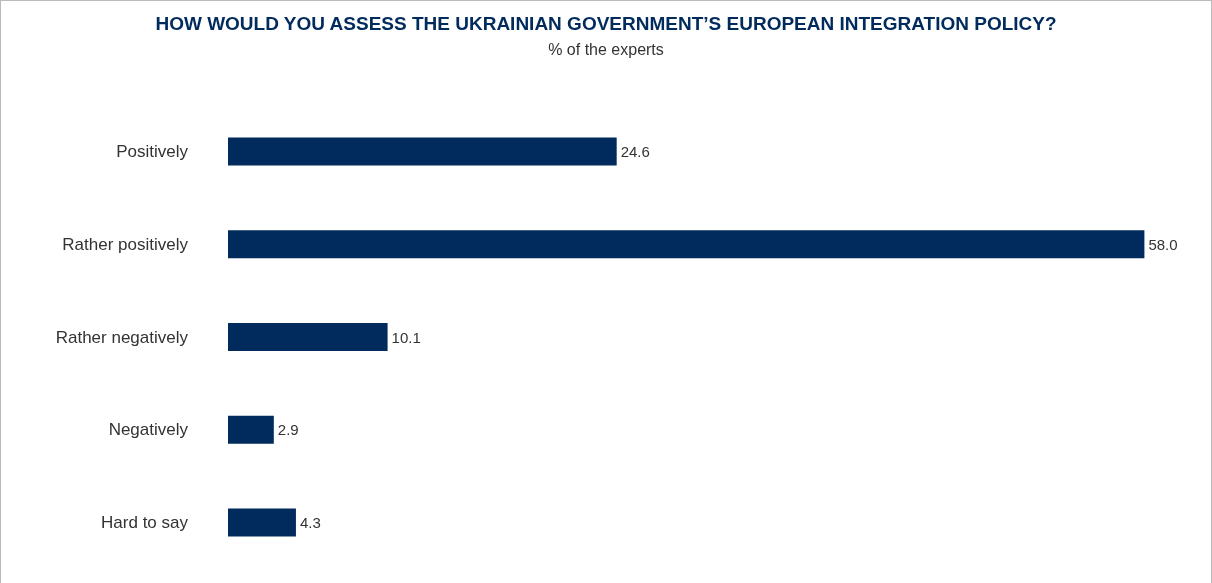 Image resolution: width=1212 pixels, height=583 pixels. I want to click on data-label: 2.9, so click(288, 430).